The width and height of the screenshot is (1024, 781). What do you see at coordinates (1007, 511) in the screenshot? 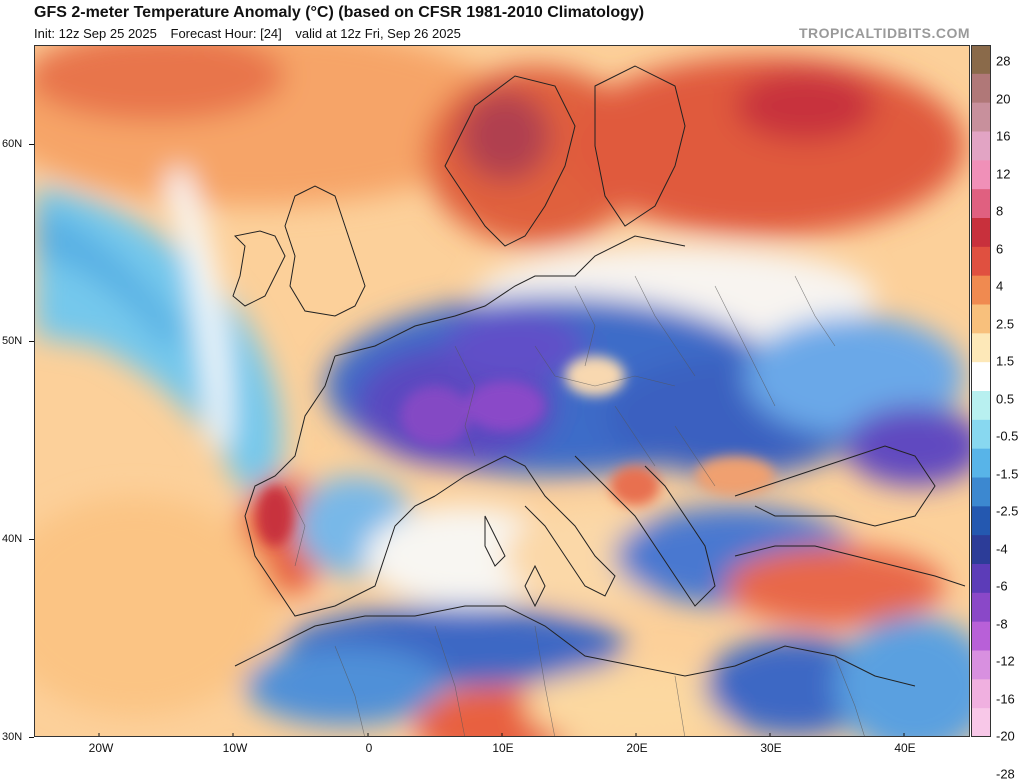
I see `colorbar-label: -2.5` at bounding box center [1007, 511].